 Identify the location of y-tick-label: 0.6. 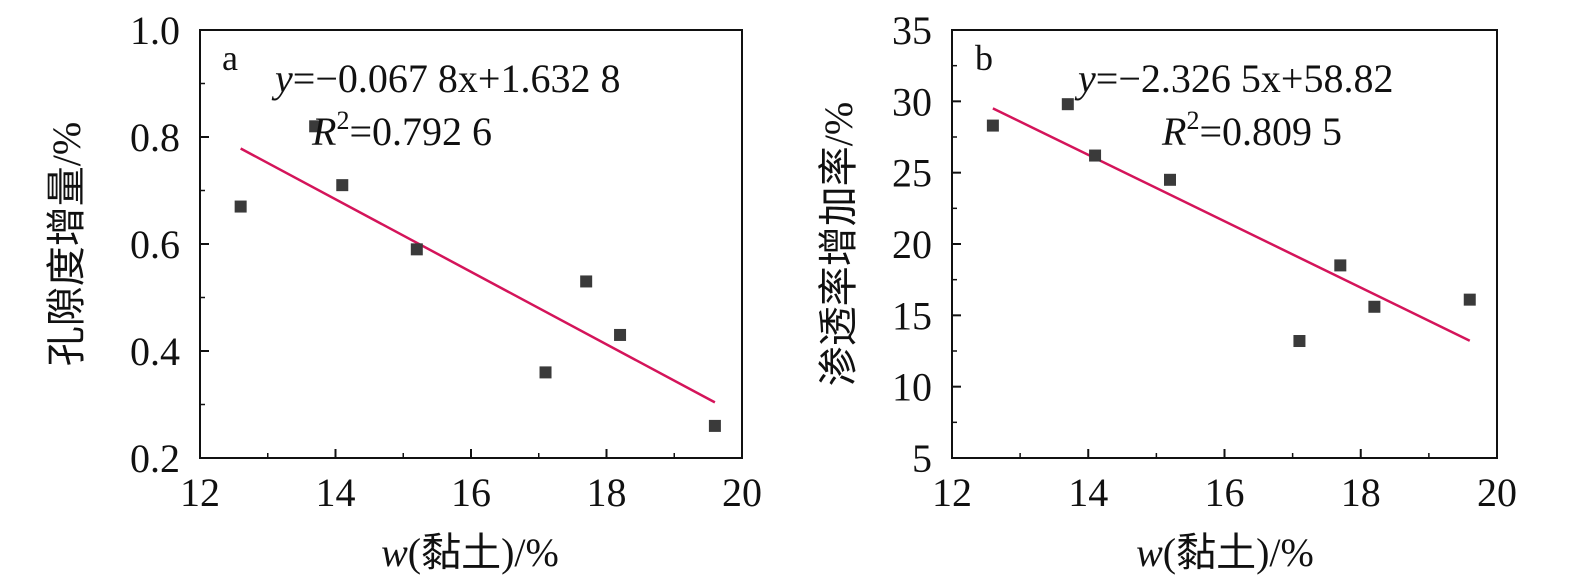
(155, 244).